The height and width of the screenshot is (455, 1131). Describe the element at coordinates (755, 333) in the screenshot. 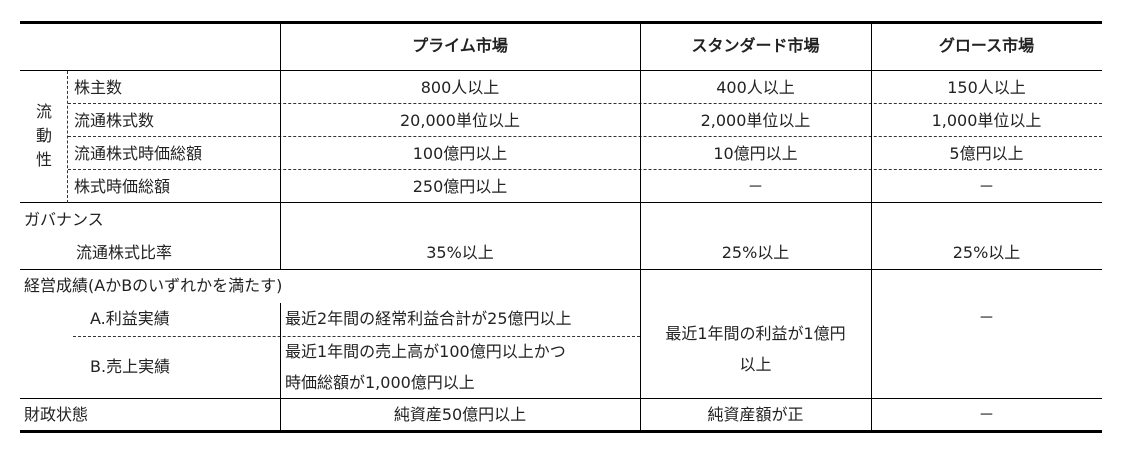

I see `cell-standard: 最近1年間の利益が1億円` at that location.